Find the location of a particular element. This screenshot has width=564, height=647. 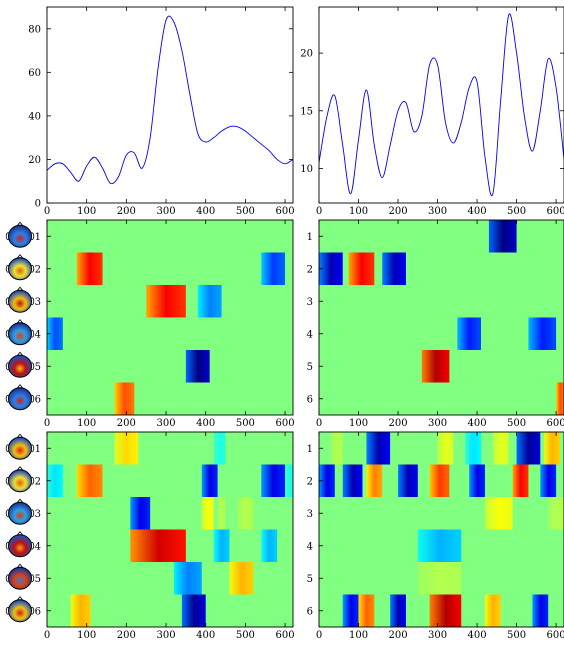

y-tick-label: 15 is located at coordinates (306, 111).